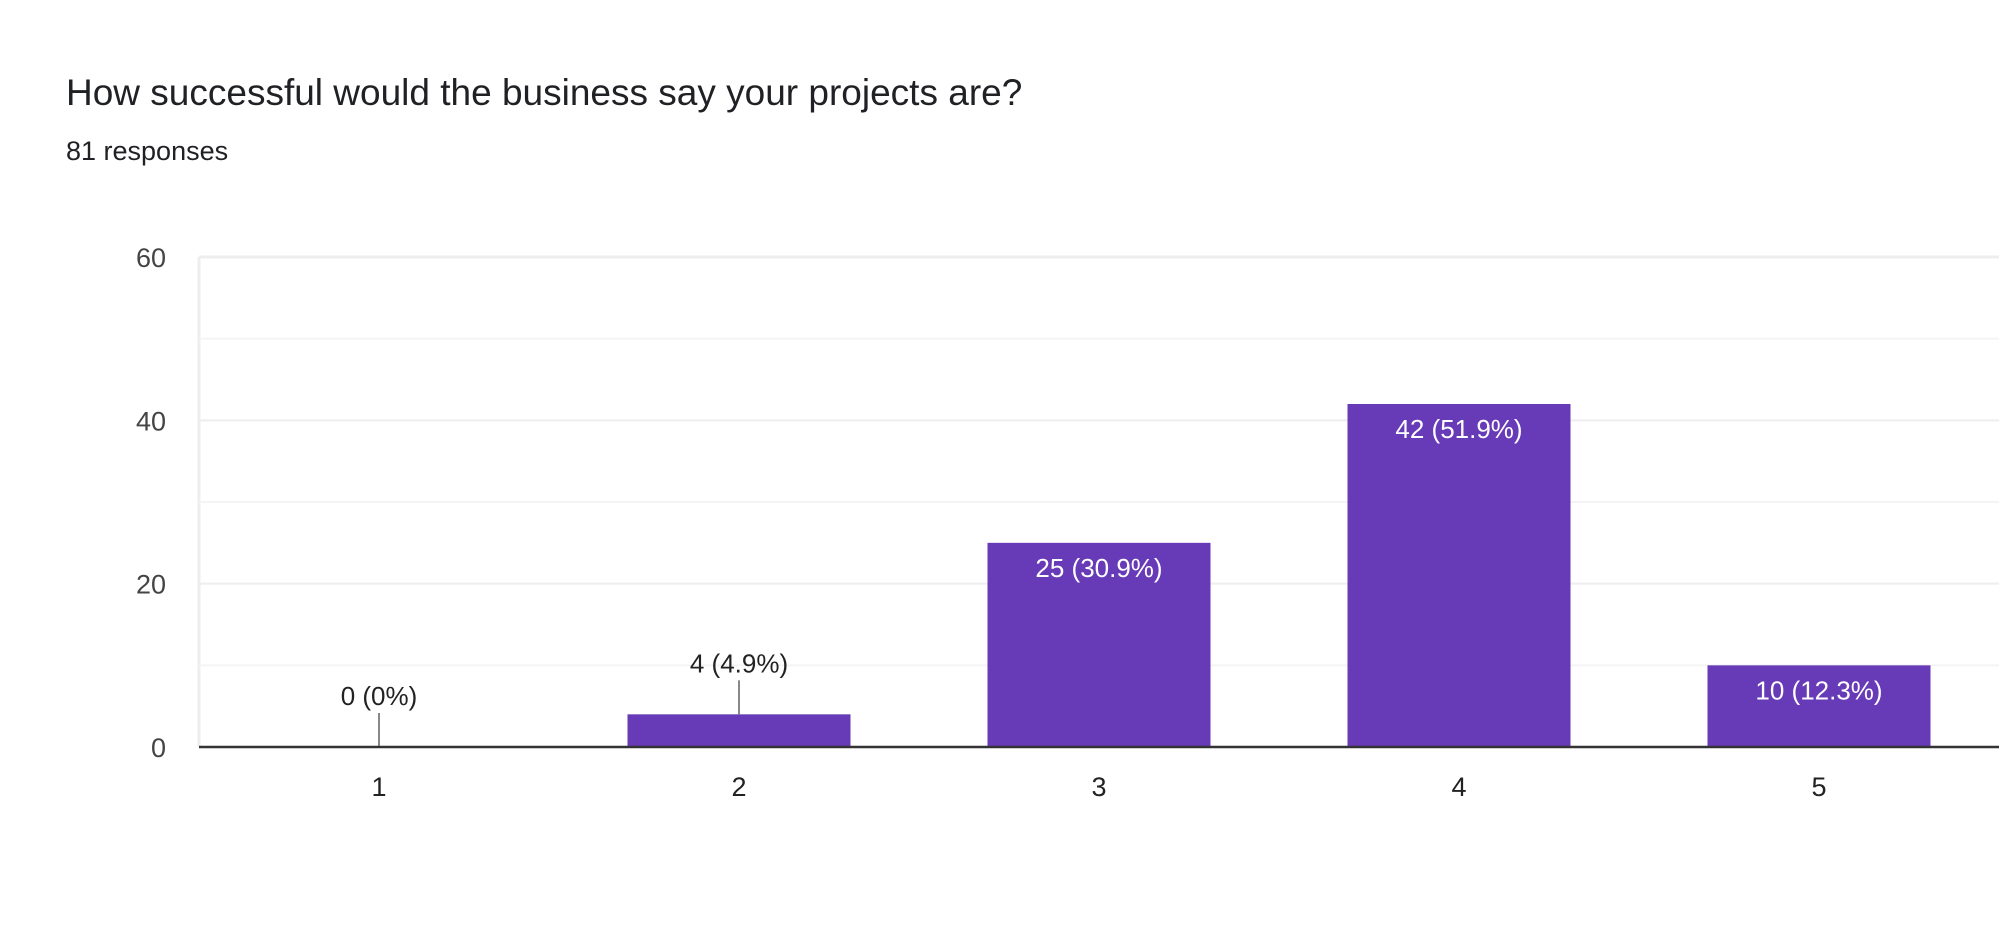  I want to click on y-tick-label: 0, so click(158, 748).